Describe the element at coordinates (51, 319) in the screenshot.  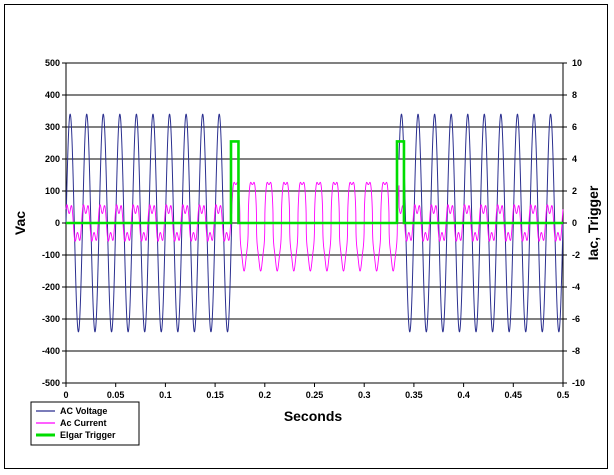
I see `y-left-tick-label: -300` at that location.